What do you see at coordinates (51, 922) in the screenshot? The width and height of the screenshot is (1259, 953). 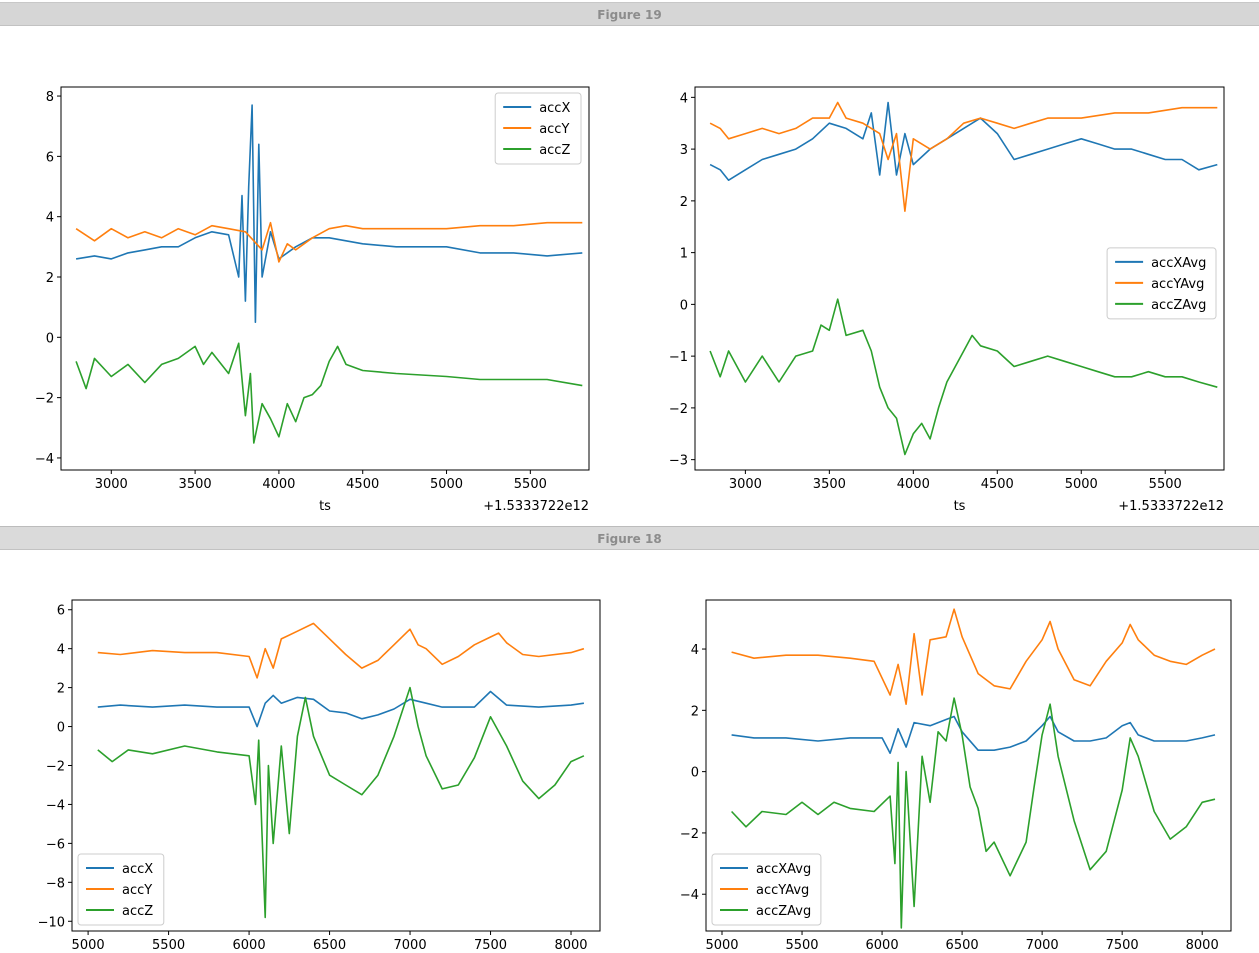 I see `y-tick-label: −10` at bounding box center [51, 922].